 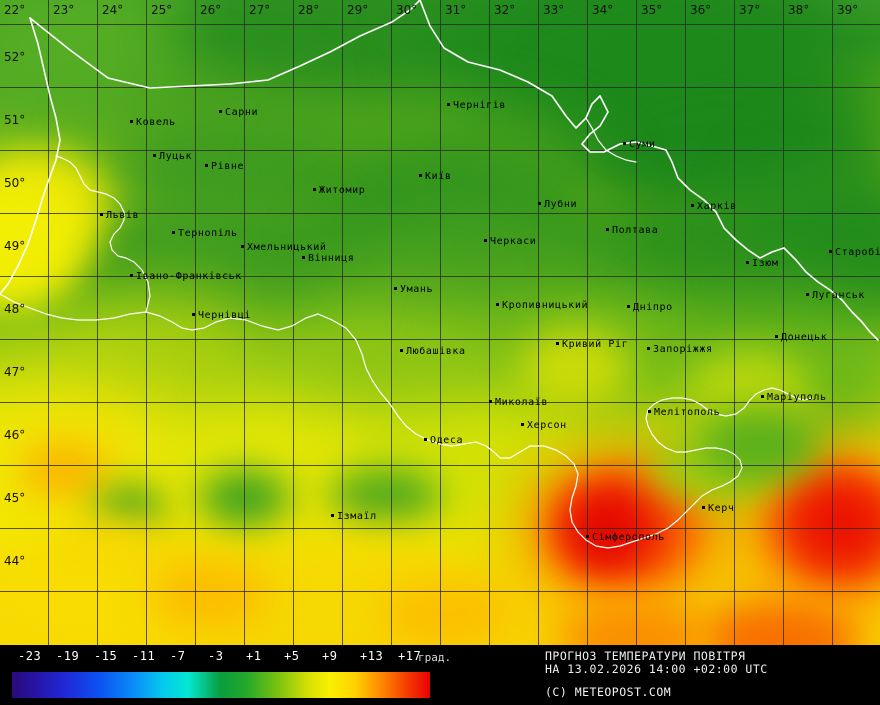 What do you see at coordinates (435, 657) in the screenshot?
I see `color-scale-unit: град.` at bounding box center [435, 657].